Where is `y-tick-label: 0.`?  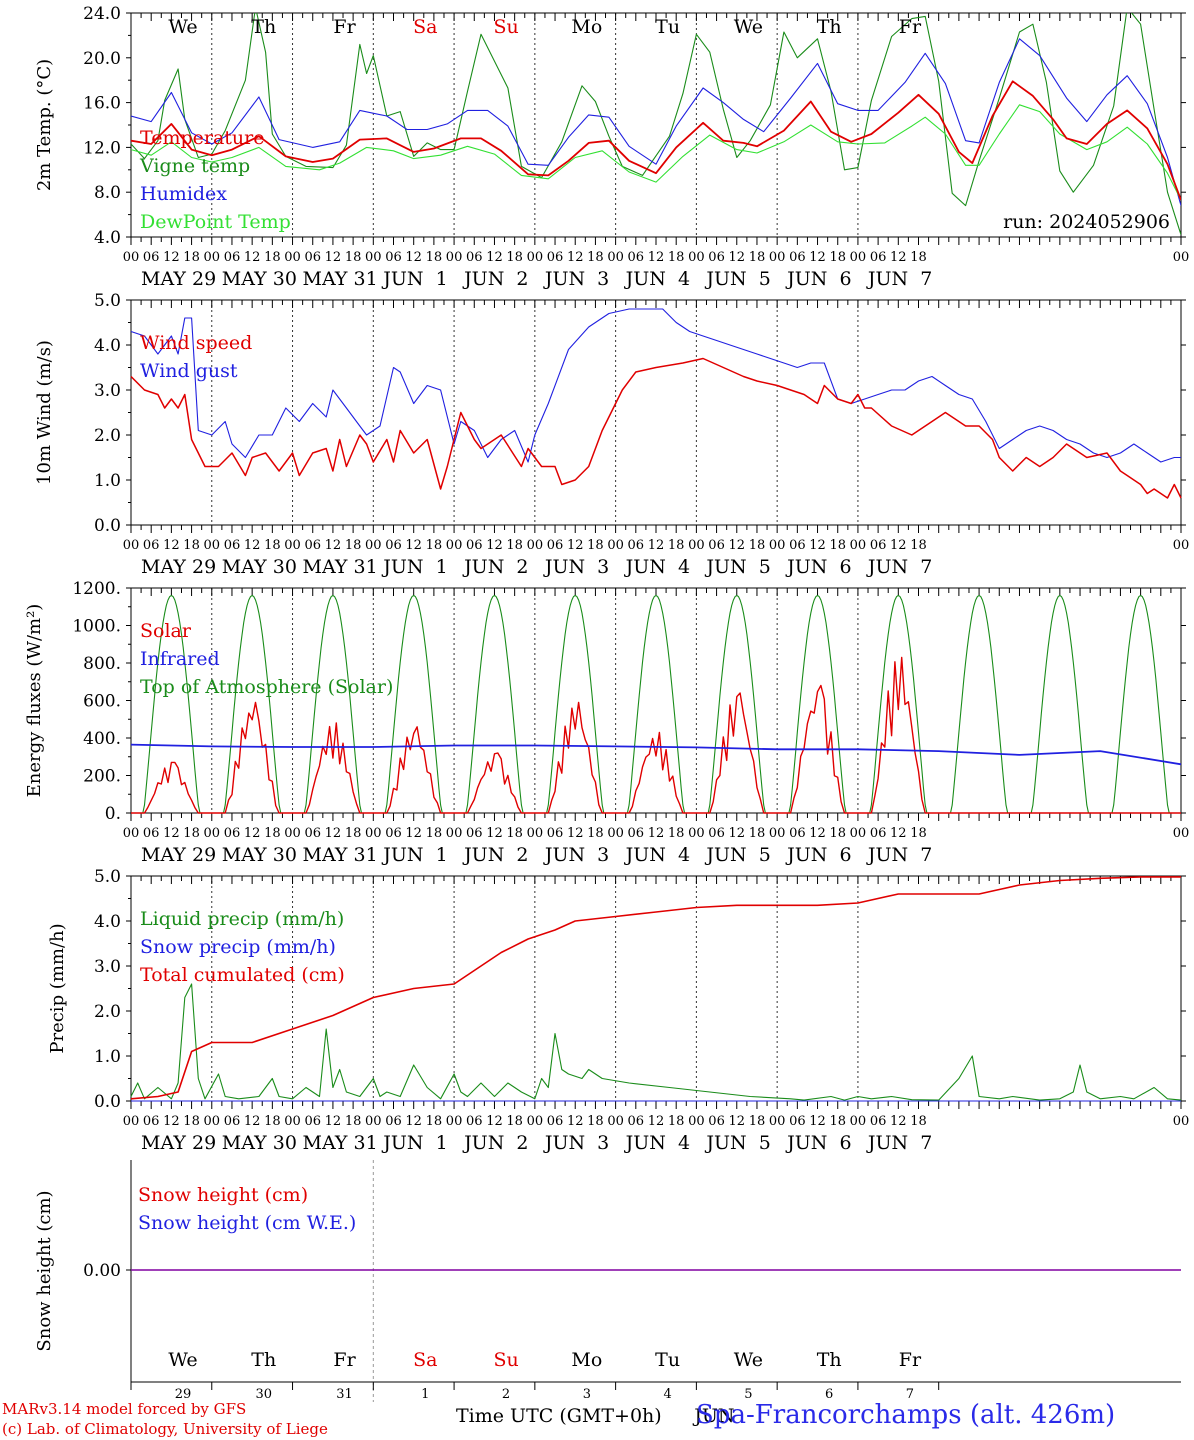 y-tick-label: 0. is located at coordinates (113, 814).